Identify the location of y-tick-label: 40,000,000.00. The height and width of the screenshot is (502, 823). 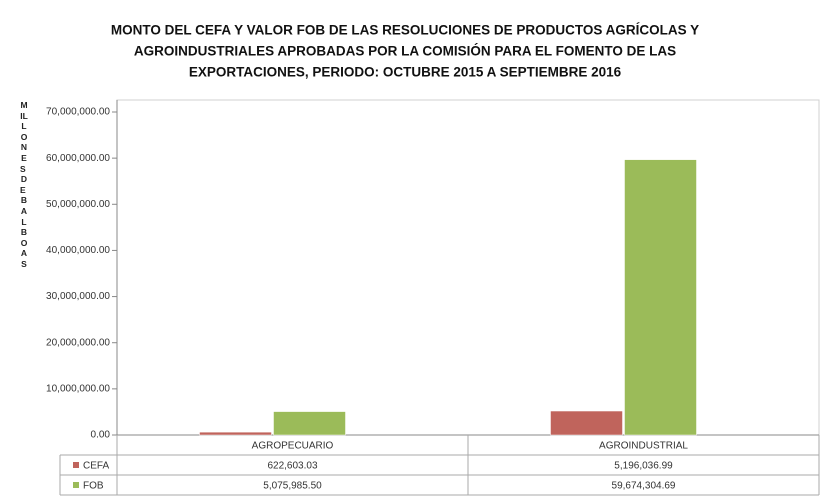
(78, 250).